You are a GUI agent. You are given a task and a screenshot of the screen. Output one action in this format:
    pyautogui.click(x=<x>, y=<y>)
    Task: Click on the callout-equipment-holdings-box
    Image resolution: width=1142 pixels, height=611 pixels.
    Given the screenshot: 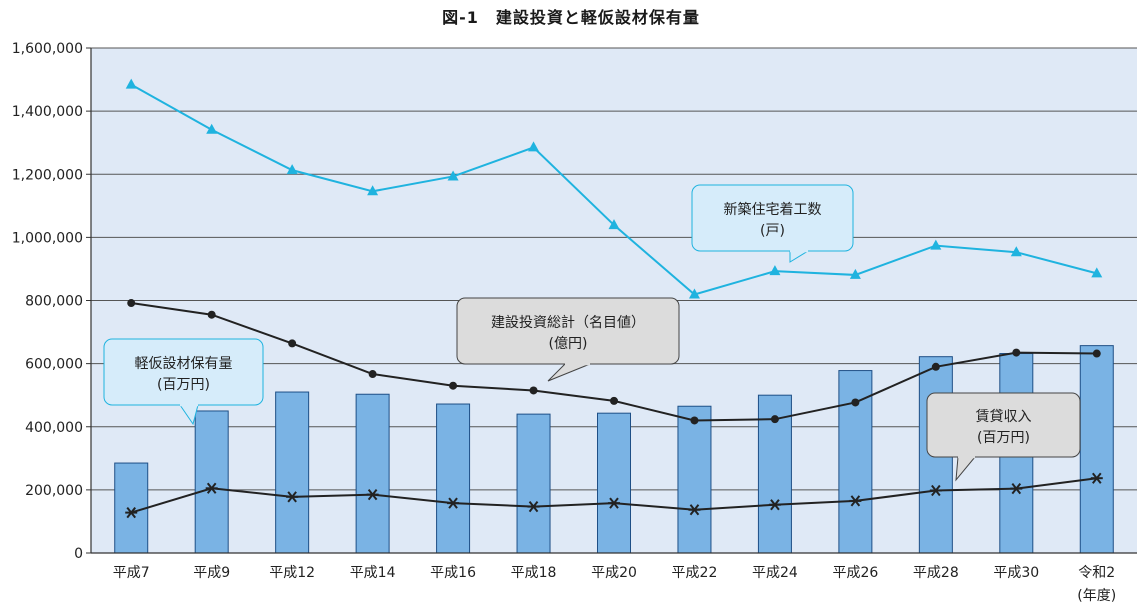 What is the action you would take?
    pyautogui.click(x=183, y=372)
    